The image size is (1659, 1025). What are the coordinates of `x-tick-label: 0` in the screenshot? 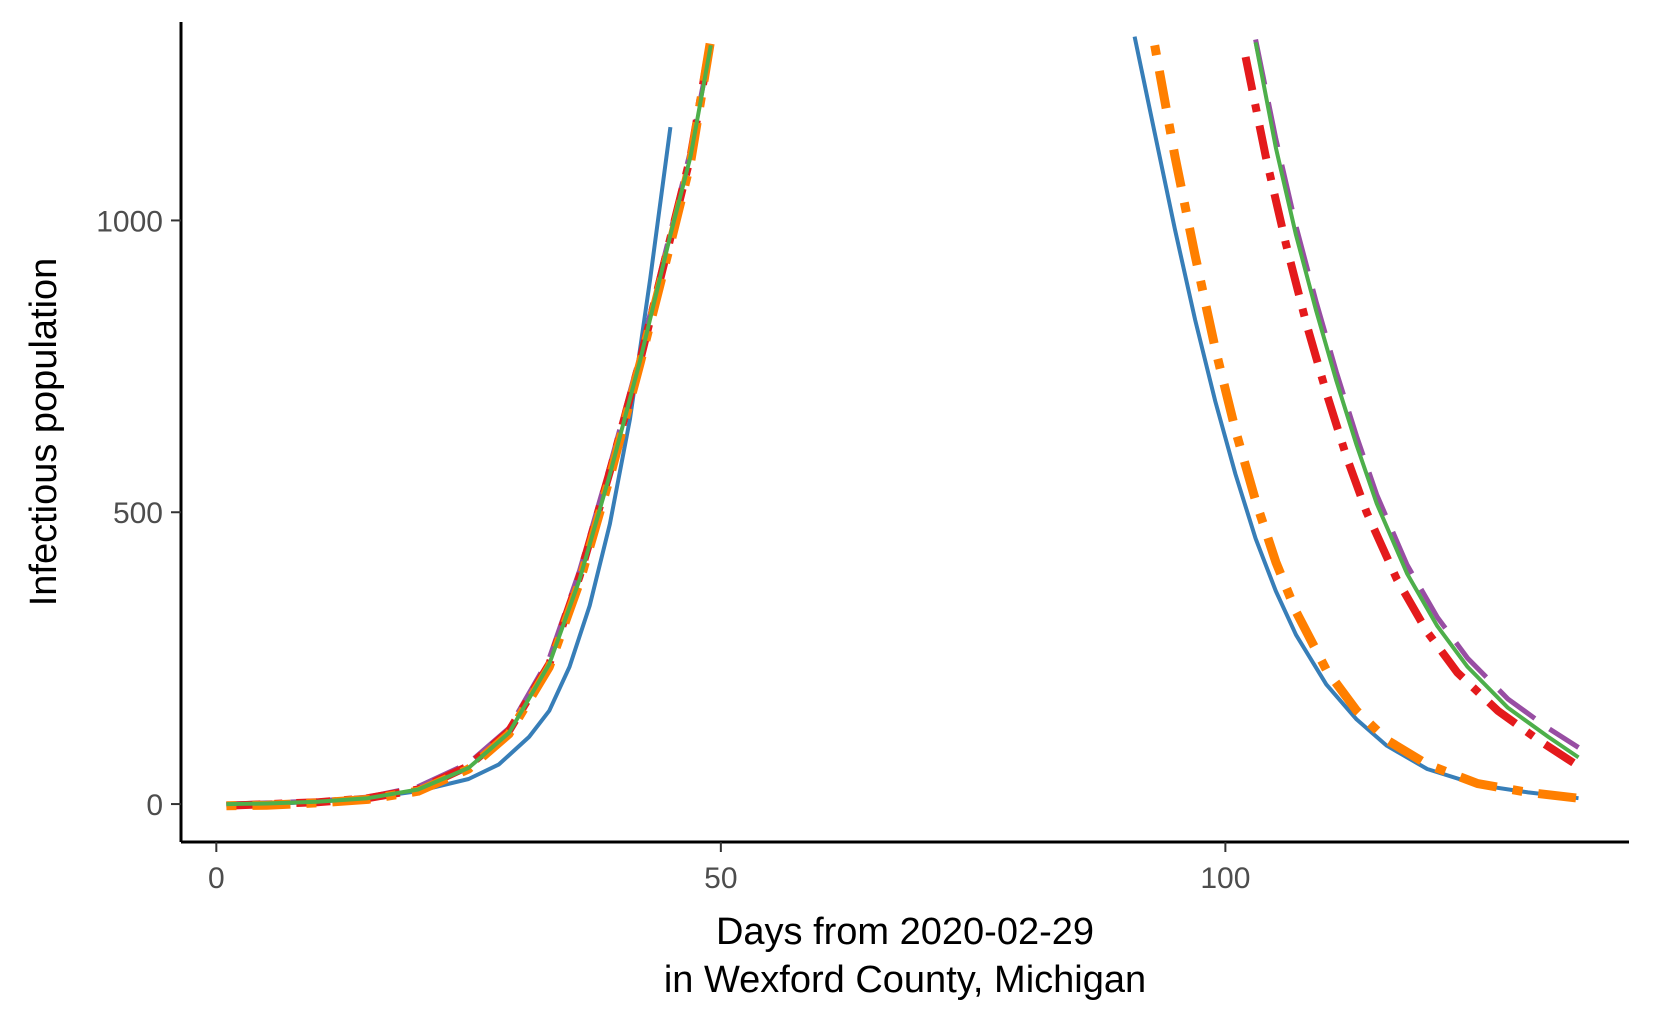 It's located at (216, 878).